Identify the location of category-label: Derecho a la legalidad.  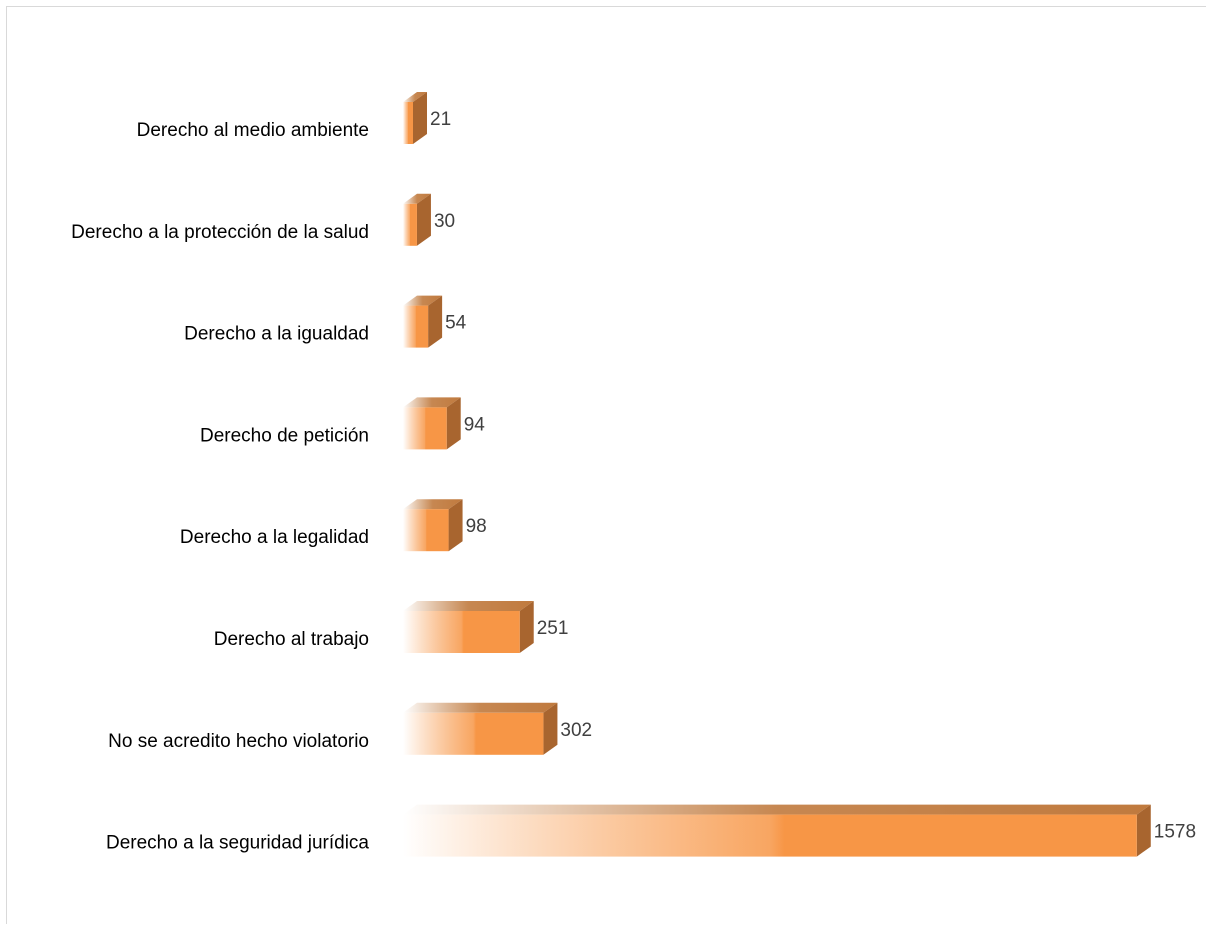
(274, 537).